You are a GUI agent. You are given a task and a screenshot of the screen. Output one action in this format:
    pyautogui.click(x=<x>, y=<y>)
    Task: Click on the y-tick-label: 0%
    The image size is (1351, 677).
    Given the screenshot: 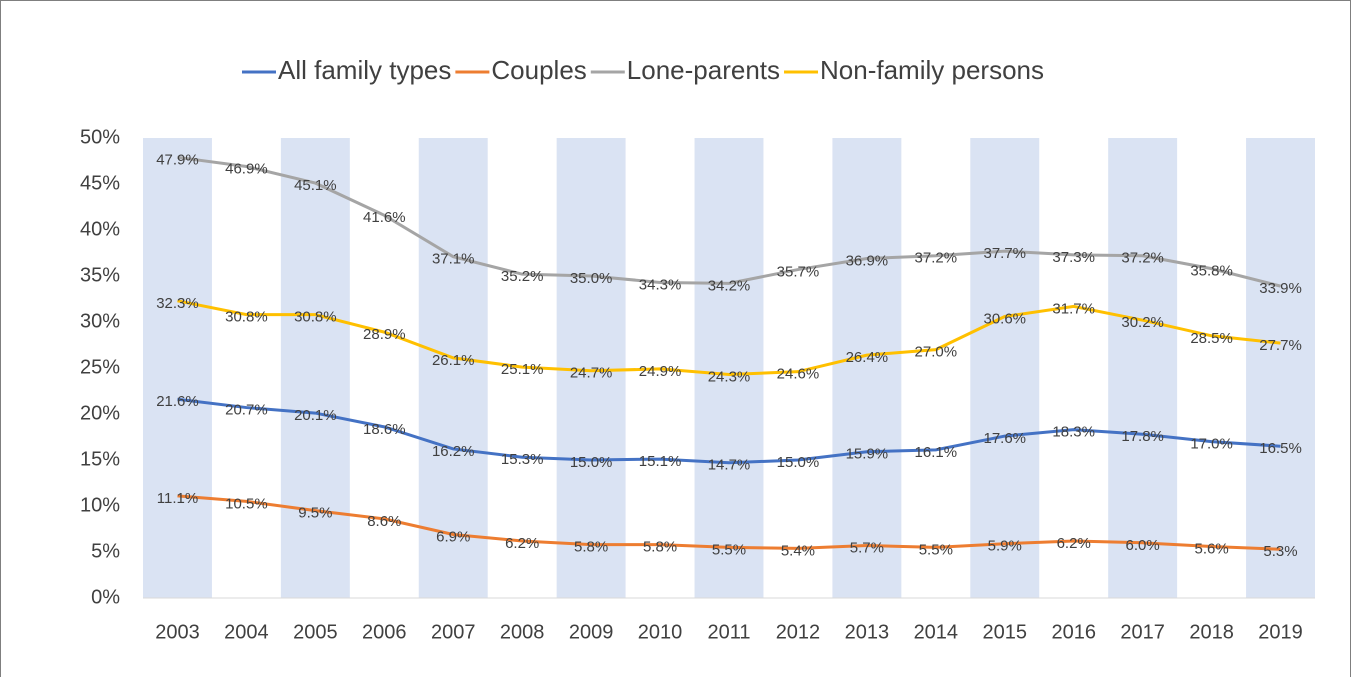 What is the action you would take?
    pyautogui.click(x=105, y=597)
    